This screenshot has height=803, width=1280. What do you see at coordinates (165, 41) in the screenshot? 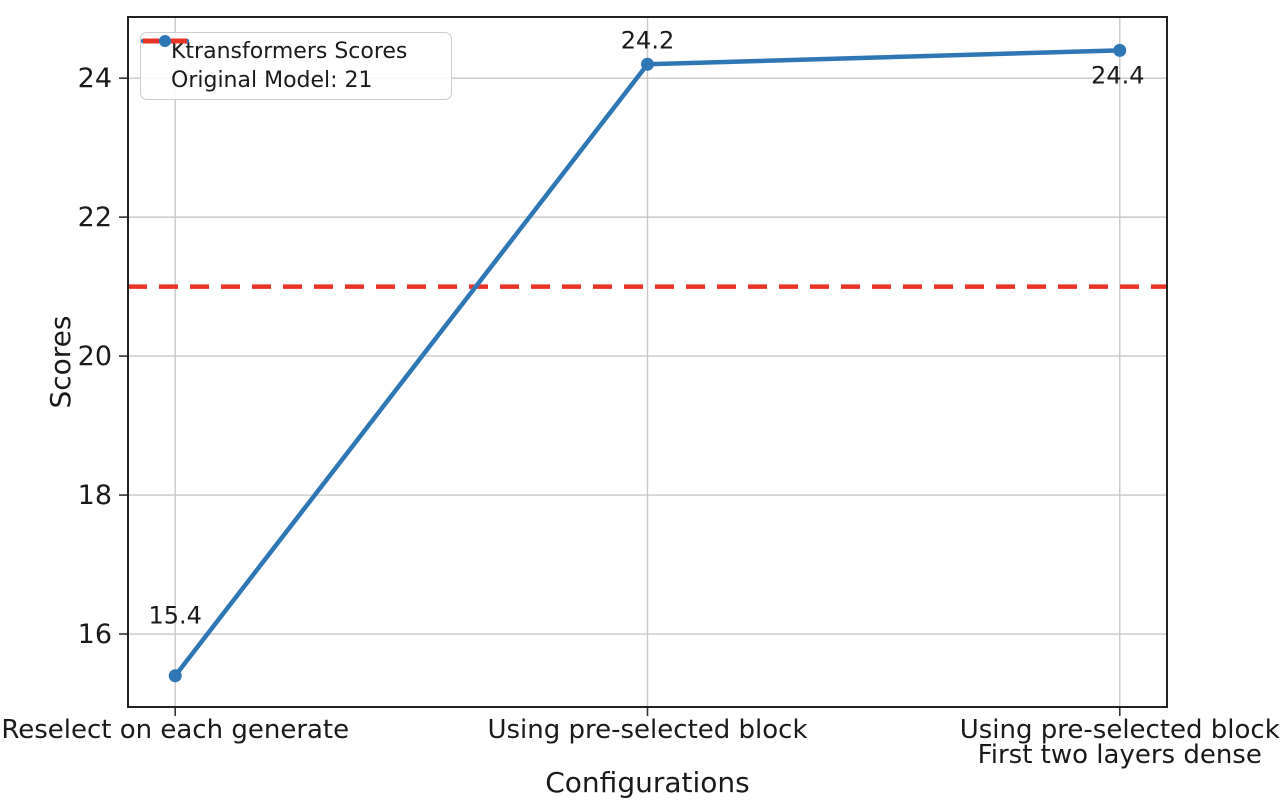
I see `legend-baseline-dash-icon` at bounding box center [165, 41].